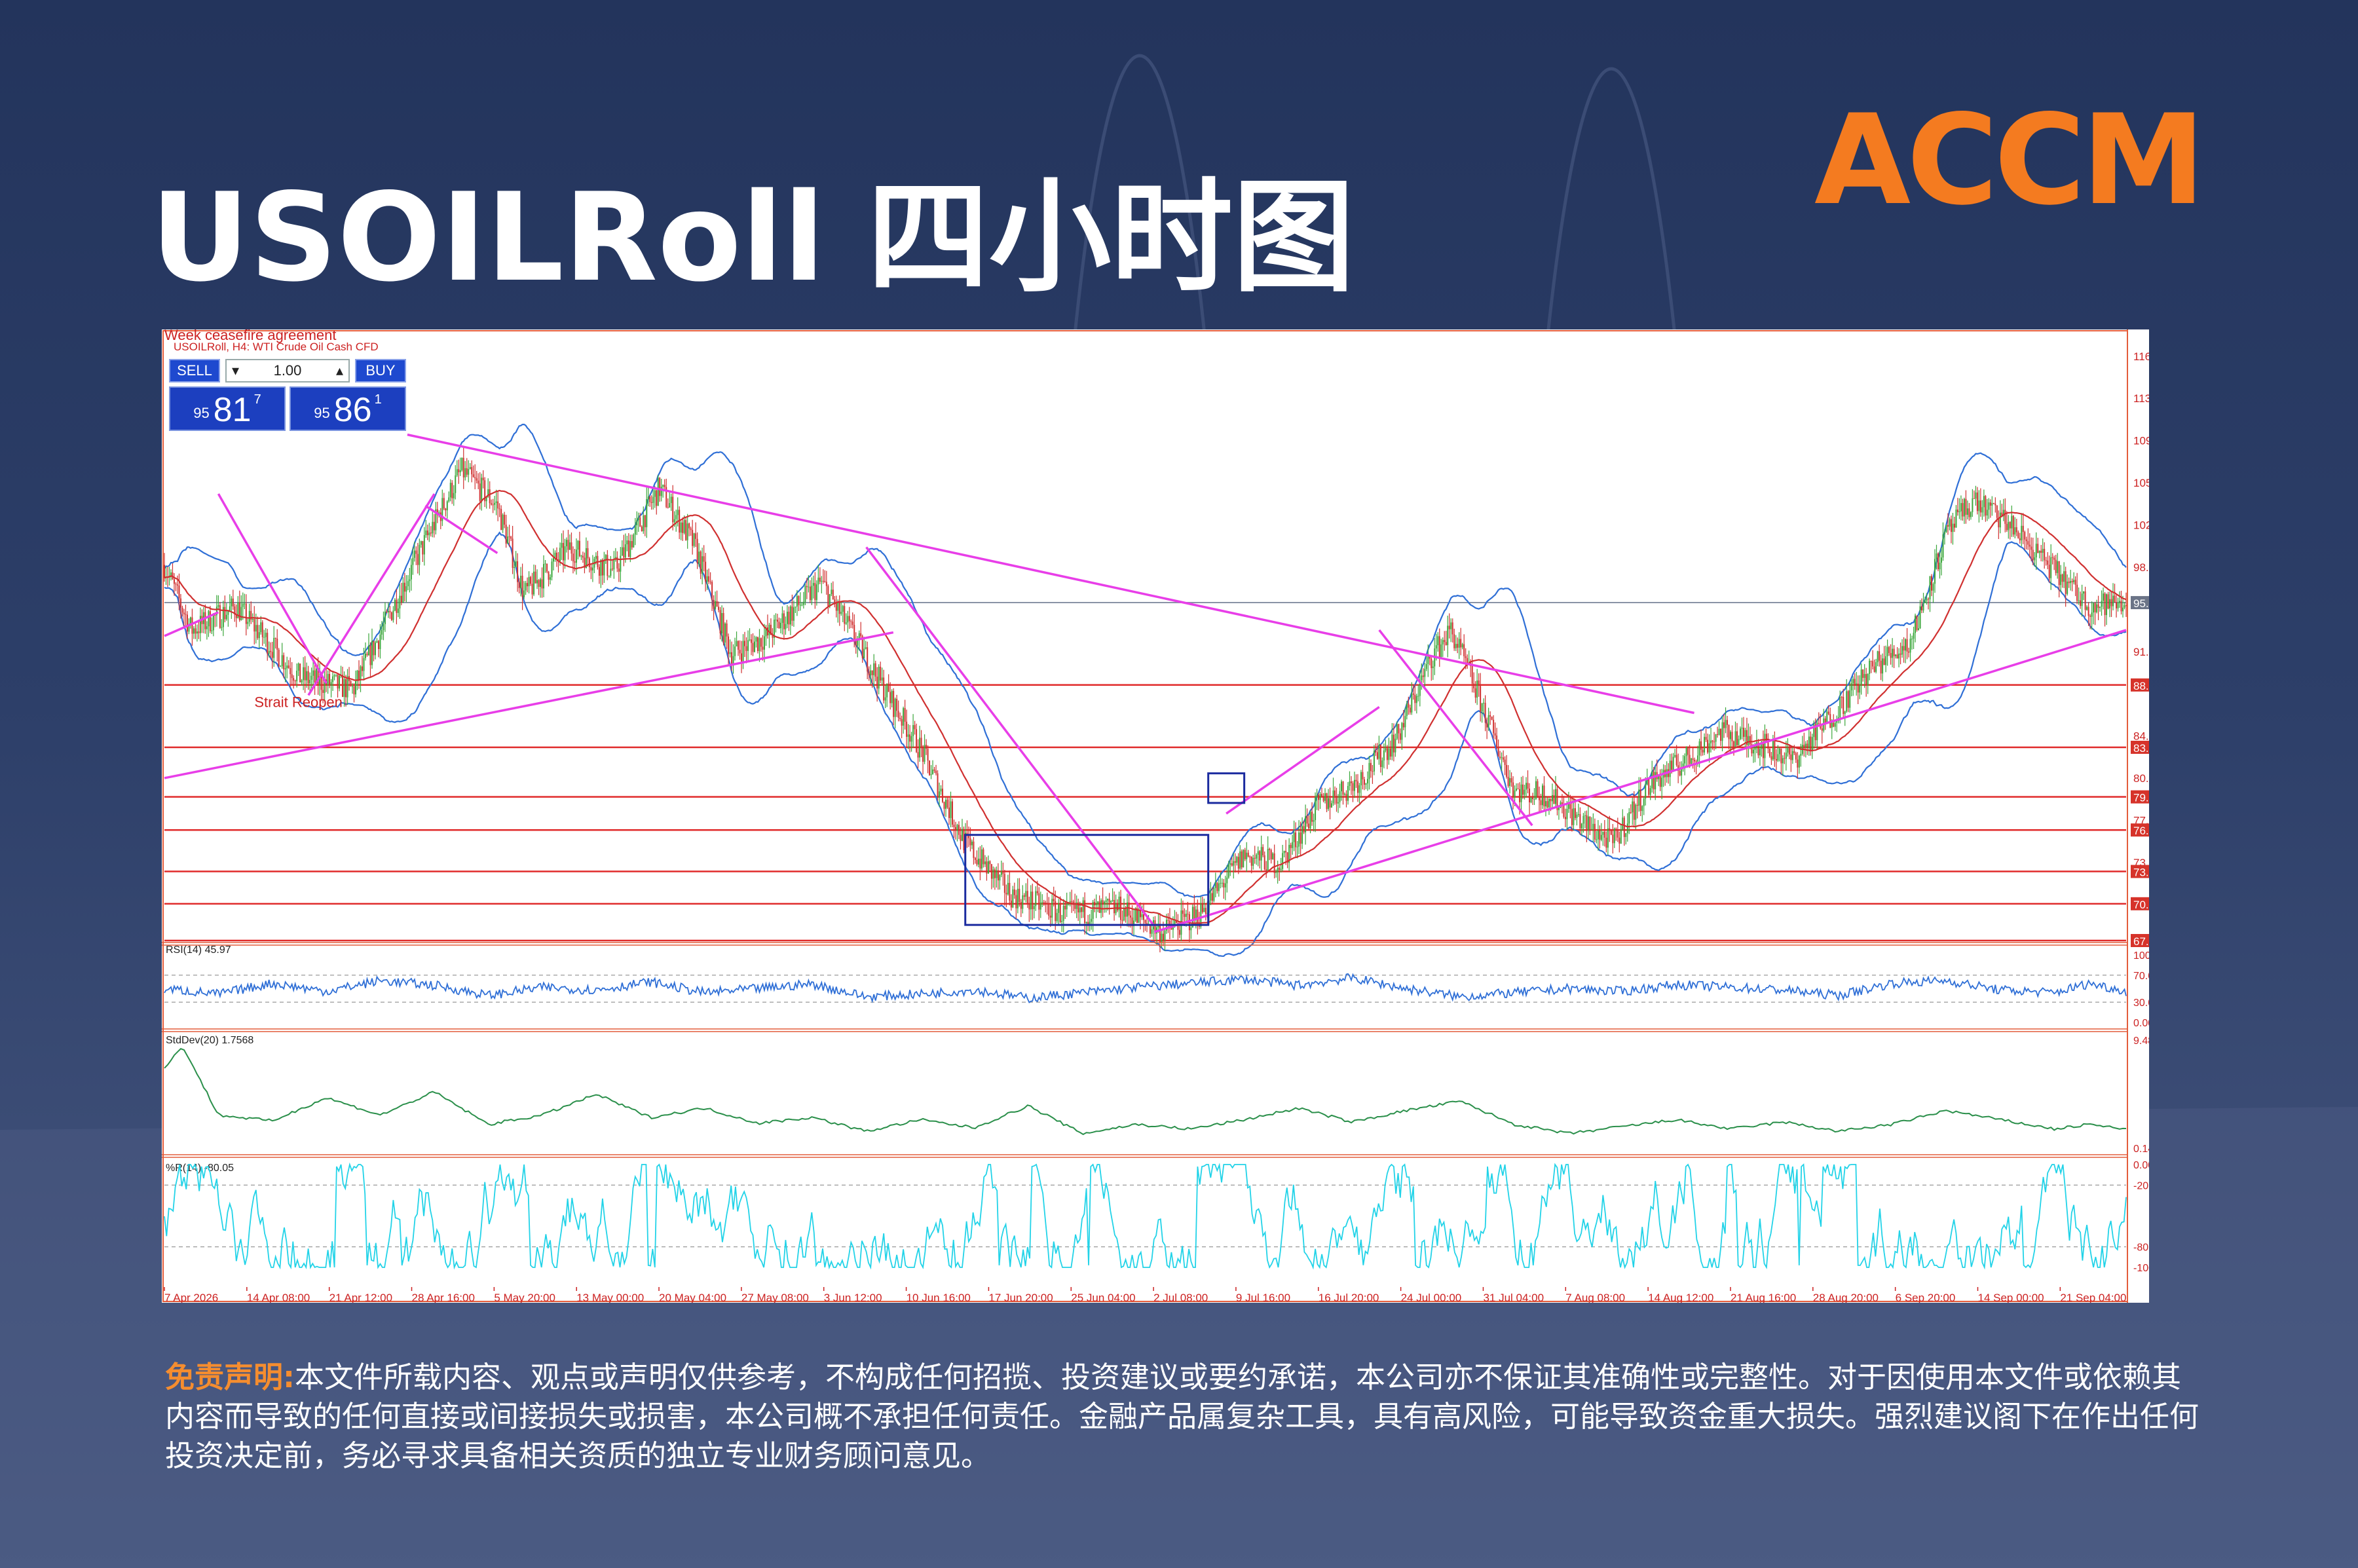 The height and width of the screenshot is (1568, 2358). Describe the element at coordinates (195, 371) in the screenshot. I see `sell-button: SELL` at that location.